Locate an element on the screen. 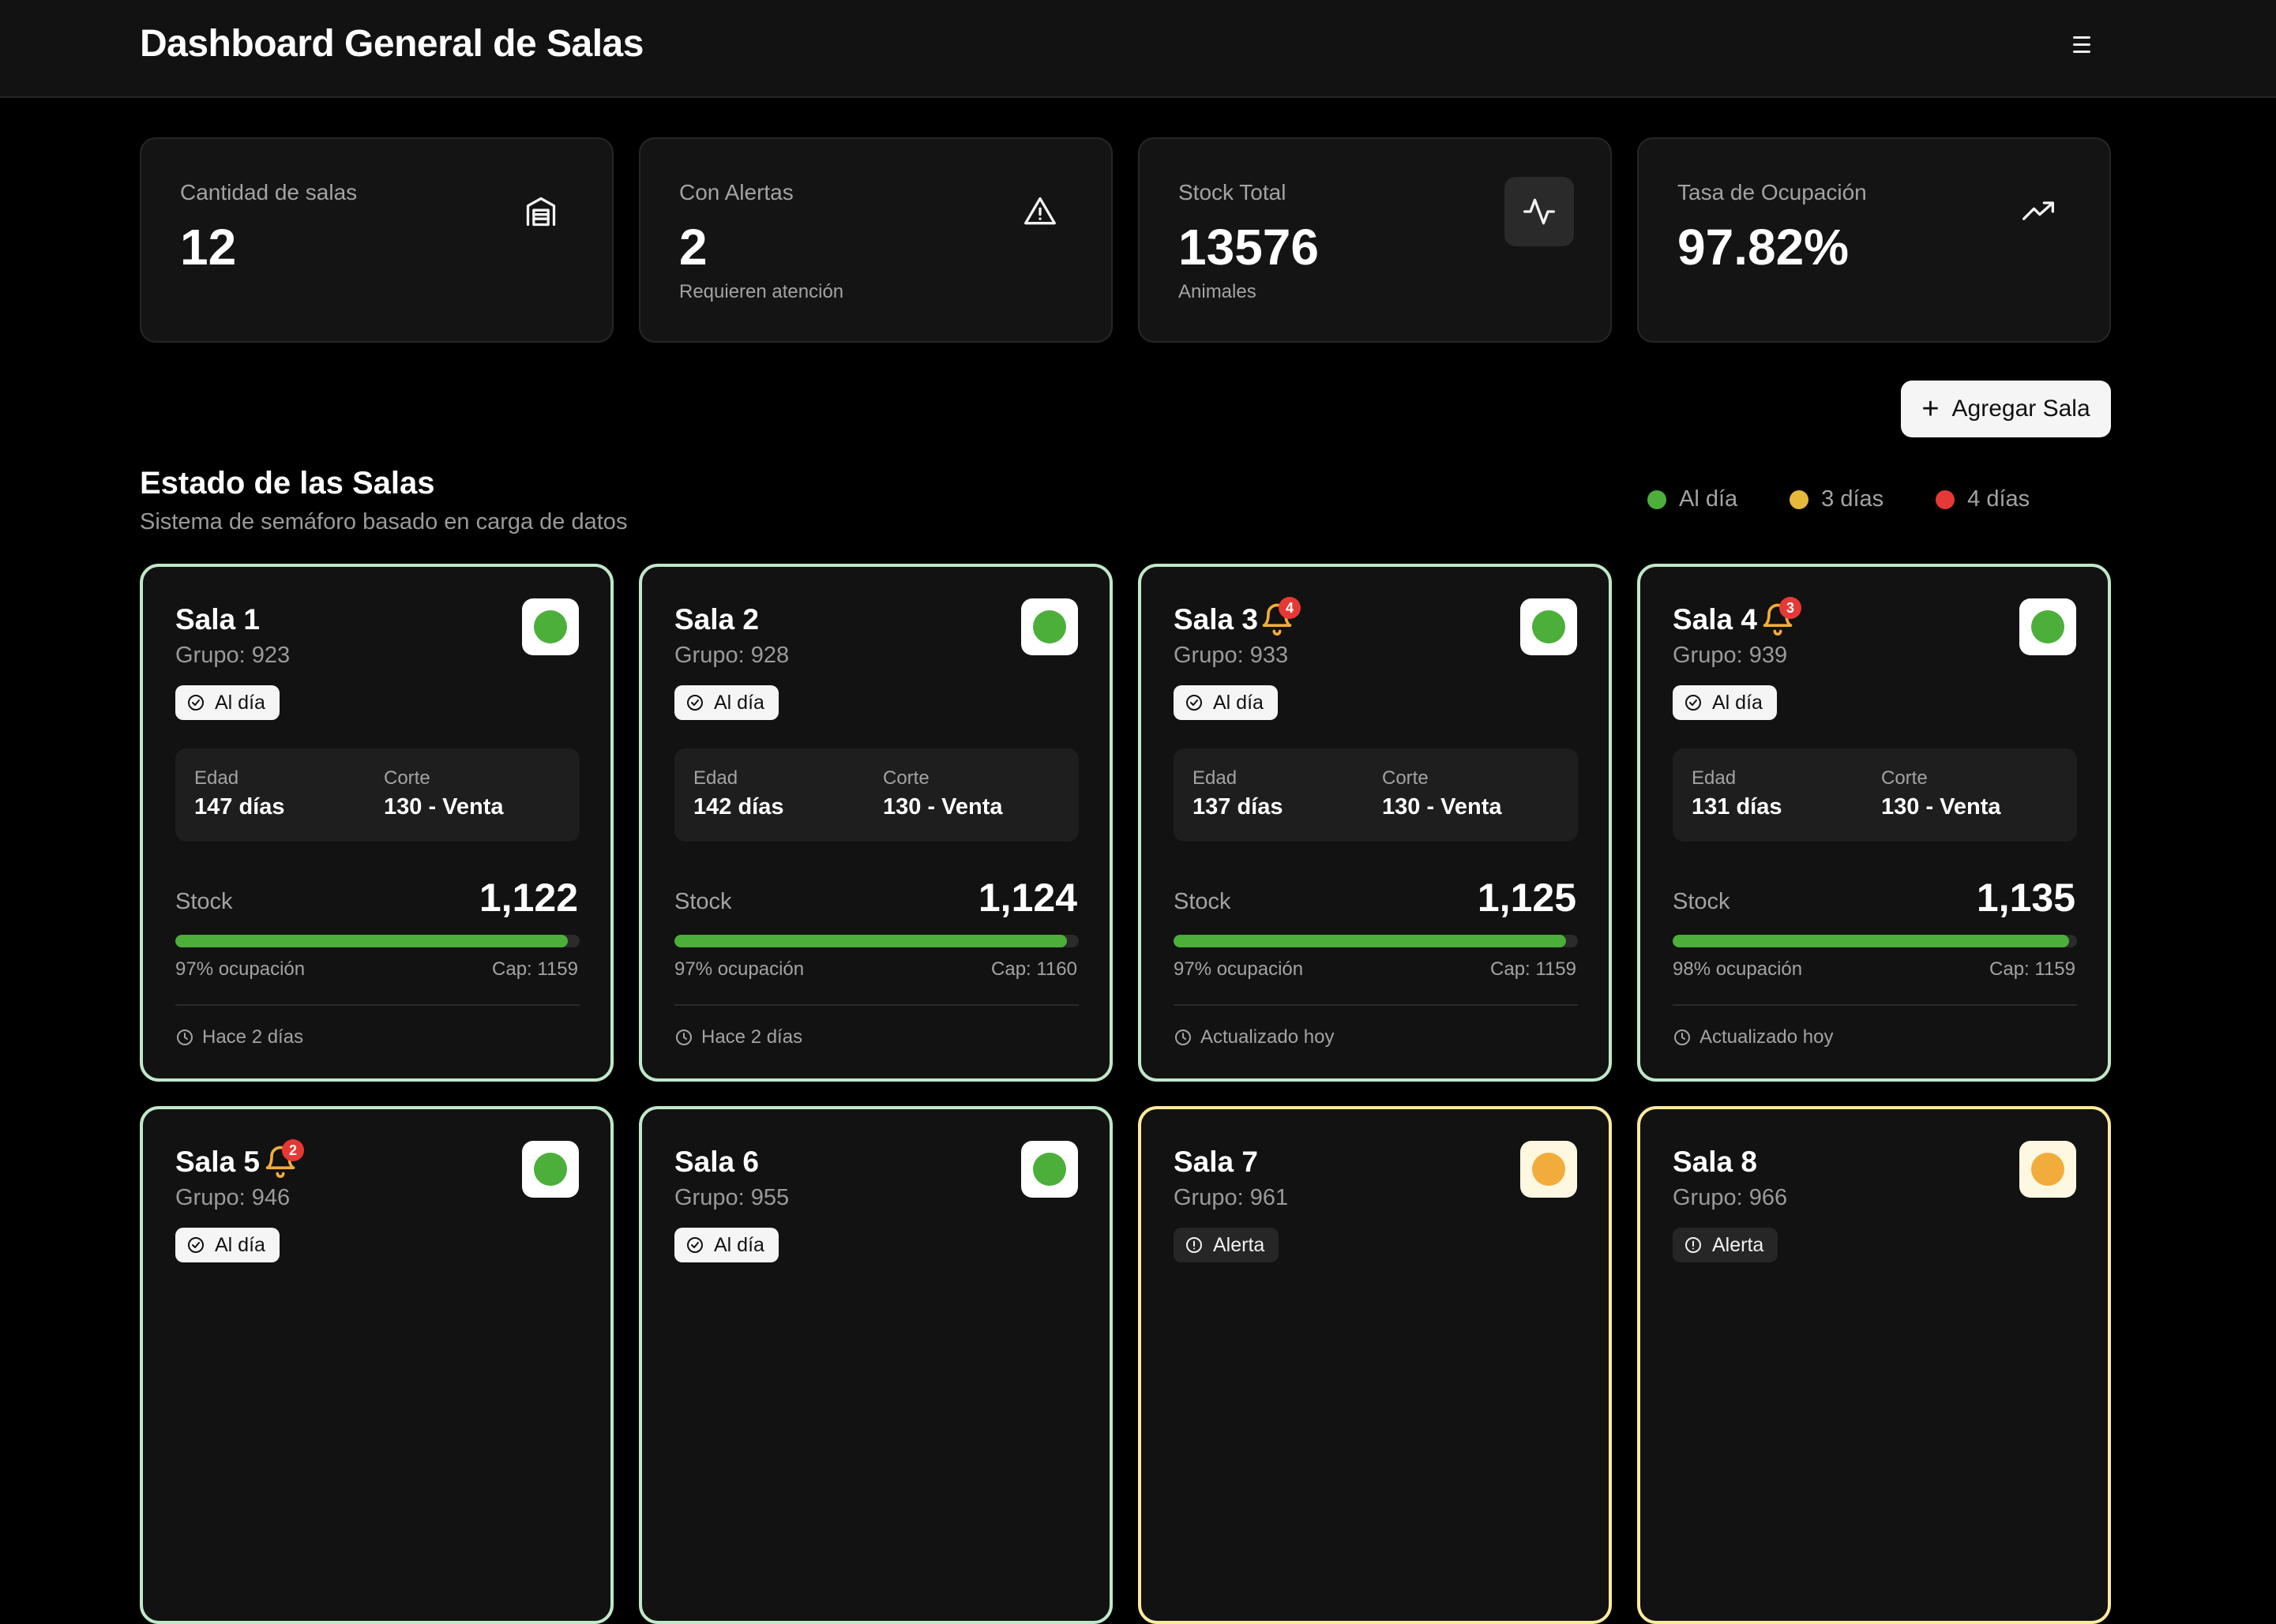 Image resolution: width=2276 pixels, height=1624 pixels. room-card: Sala 5 Grupo: 946 2 Al día is located at coordinates (377, 1365).